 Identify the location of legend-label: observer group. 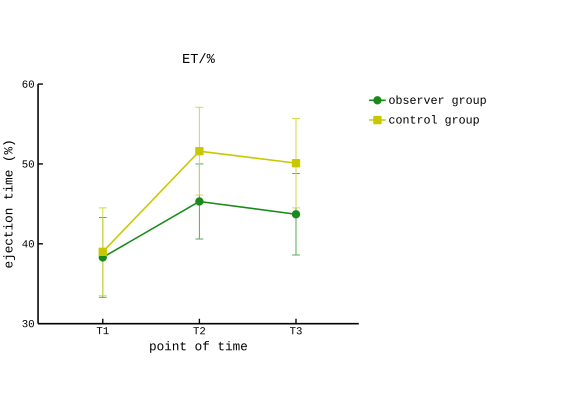
(437, 100).